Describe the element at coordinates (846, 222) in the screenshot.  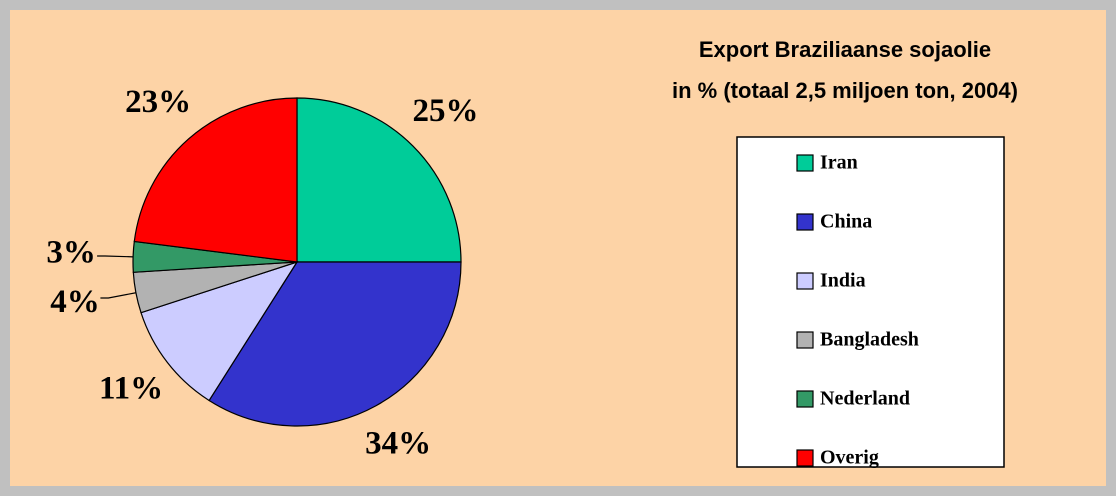
I see `legend-label: China` at that location.